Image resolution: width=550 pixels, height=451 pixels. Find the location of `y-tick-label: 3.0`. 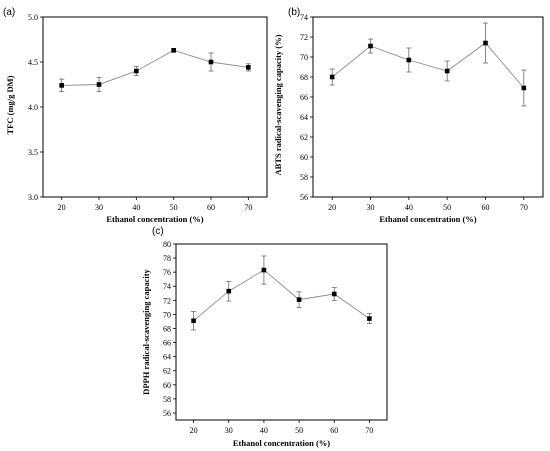

y-tick-label: 3.0 is located at coordinates (33, 197).